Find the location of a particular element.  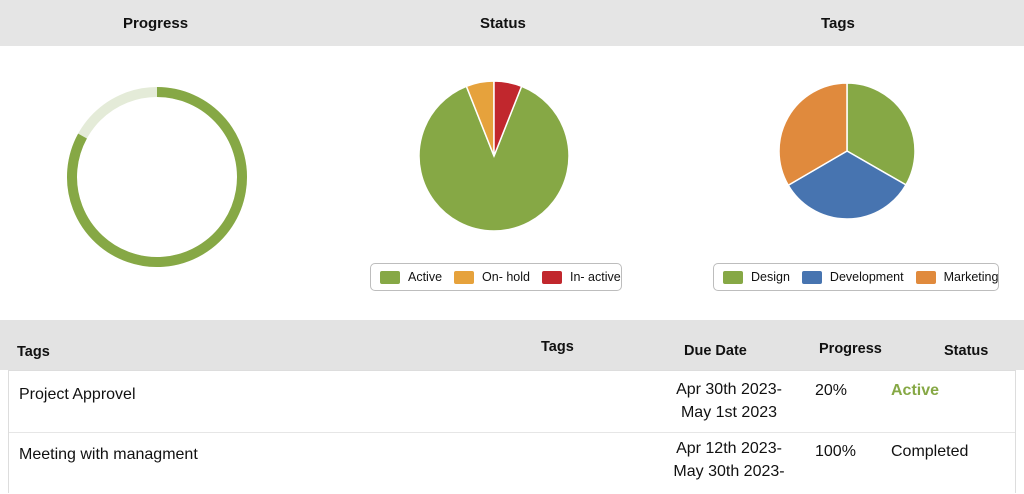

legend-item-active: Active is located at coordinates (411, 277).